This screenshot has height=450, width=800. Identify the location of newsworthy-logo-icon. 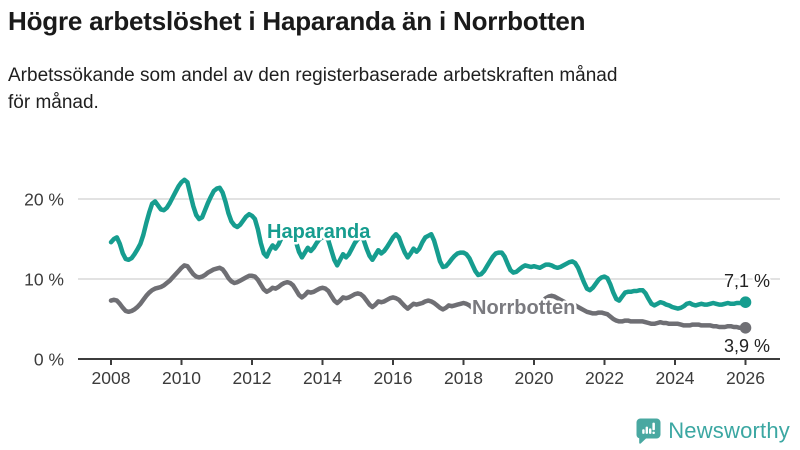
(648, 431).